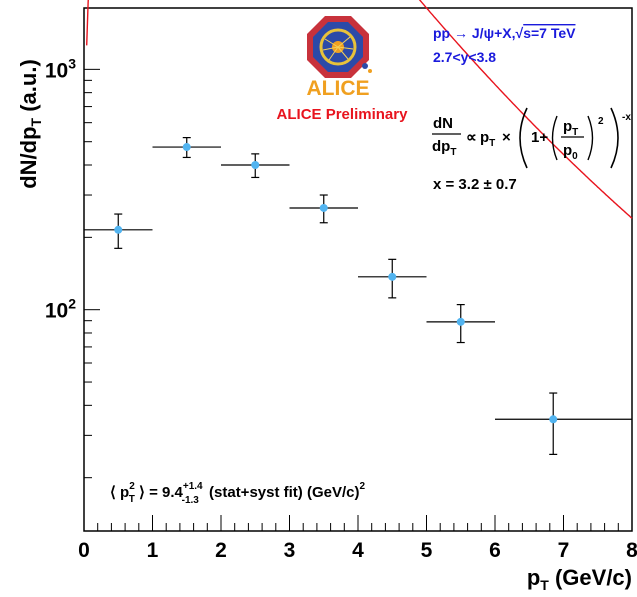  Describe the element at coordinates (495, 550) in the screenshot. I see `x-tick-label: 6` at that location.